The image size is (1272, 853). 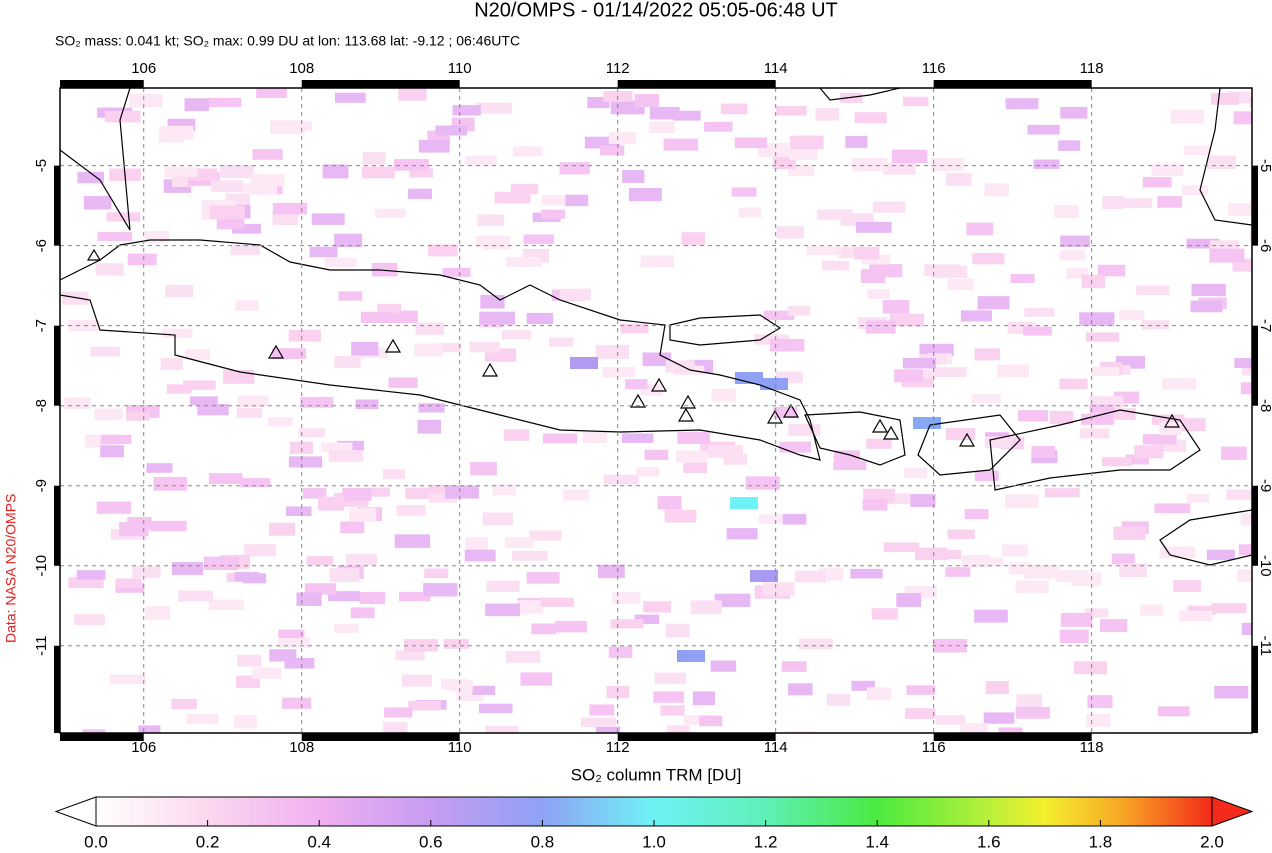 What do you see at coordinates (143, 747) in the screenshot?
I see `lon-tick-label-bottom: 106` at bounding box center [143, 747].